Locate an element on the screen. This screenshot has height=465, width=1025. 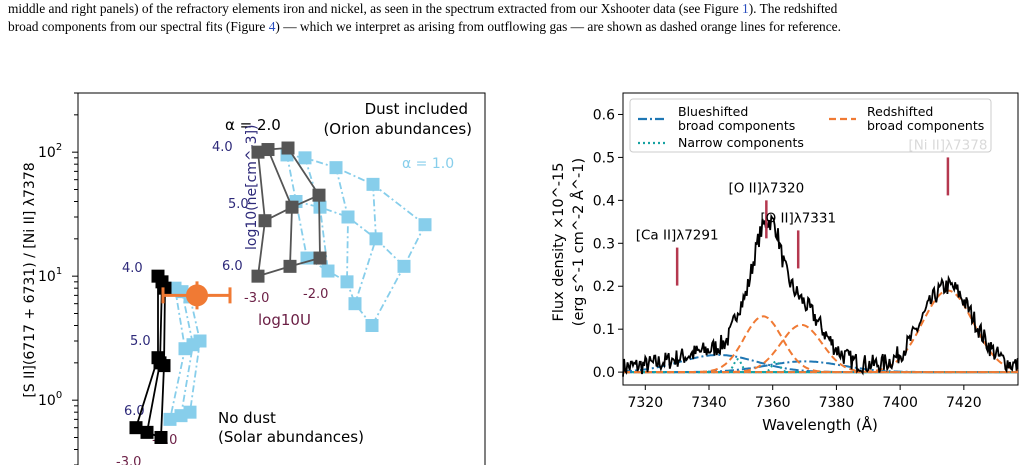
right-x-tick-label: 7340 is located at coordinates (709, 403).